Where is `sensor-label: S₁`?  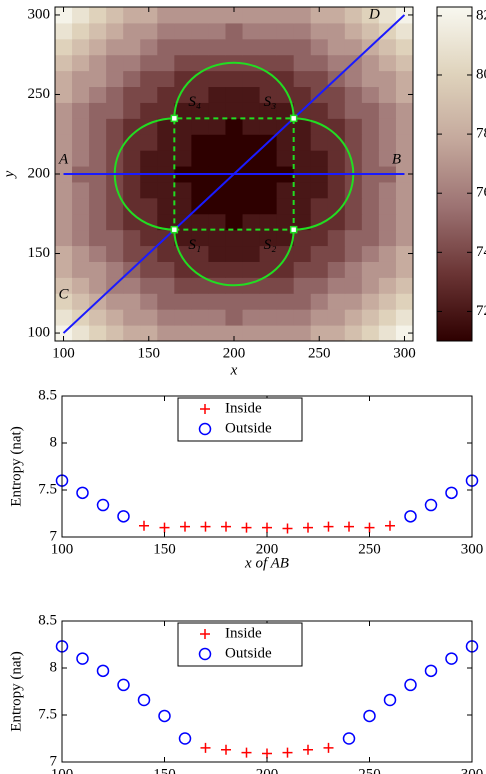
sensor-label: S₁ is located at coordinates (194, 245).